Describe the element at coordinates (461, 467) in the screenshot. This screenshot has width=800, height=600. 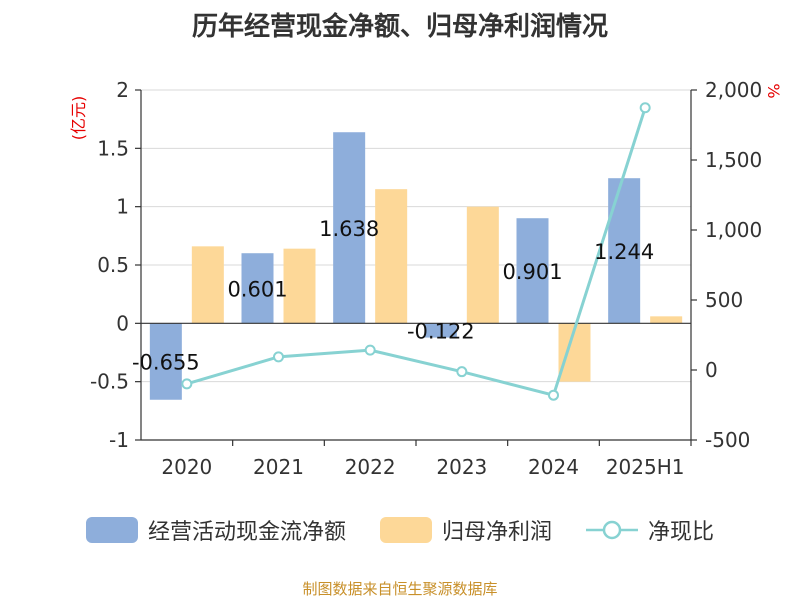
I see `x-tick-label: 2023` at that location.